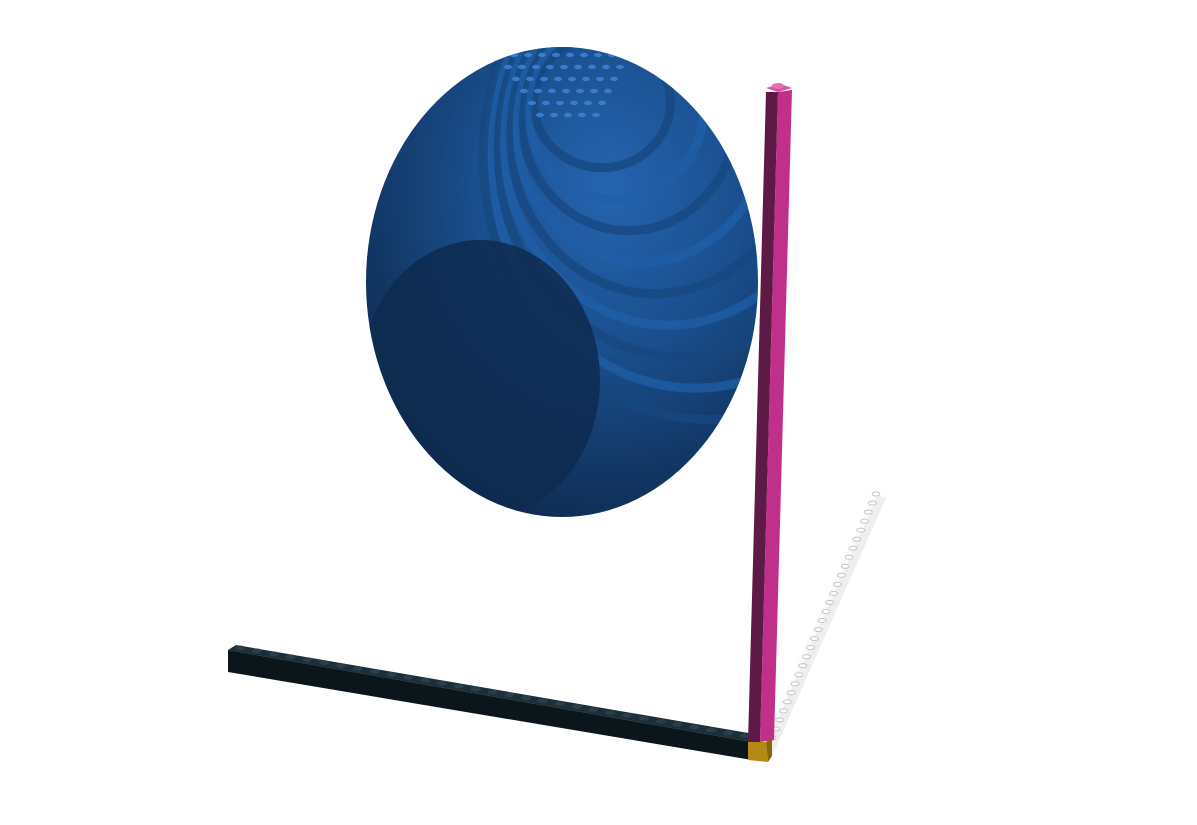 The image size is (1197, 825). I want to click on horizontal-axis-face, so click(490, 705).